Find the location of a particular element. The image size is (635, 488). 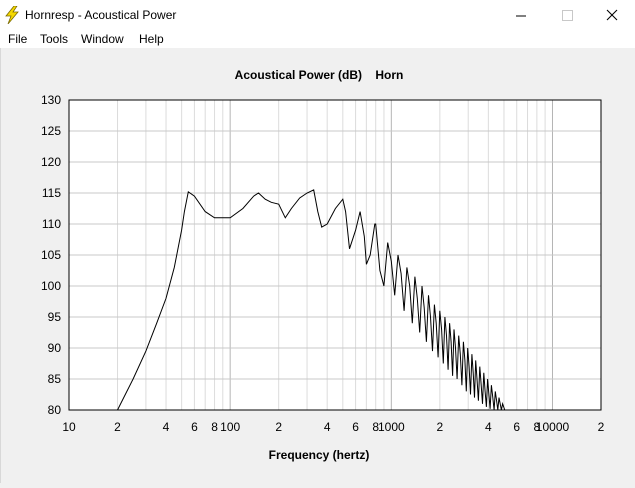

x-tick-label: 10000 is located at coordinates (553, 427).